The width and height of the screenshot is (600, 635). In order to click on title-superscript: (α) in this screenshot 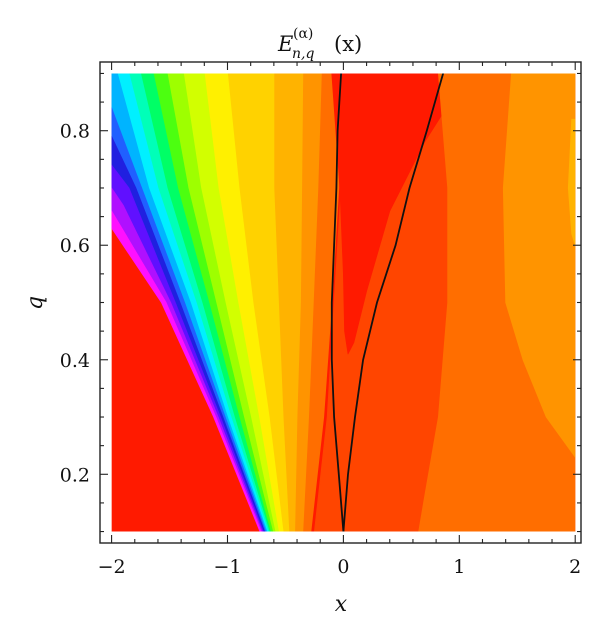, I will do `click(303, 34)`.